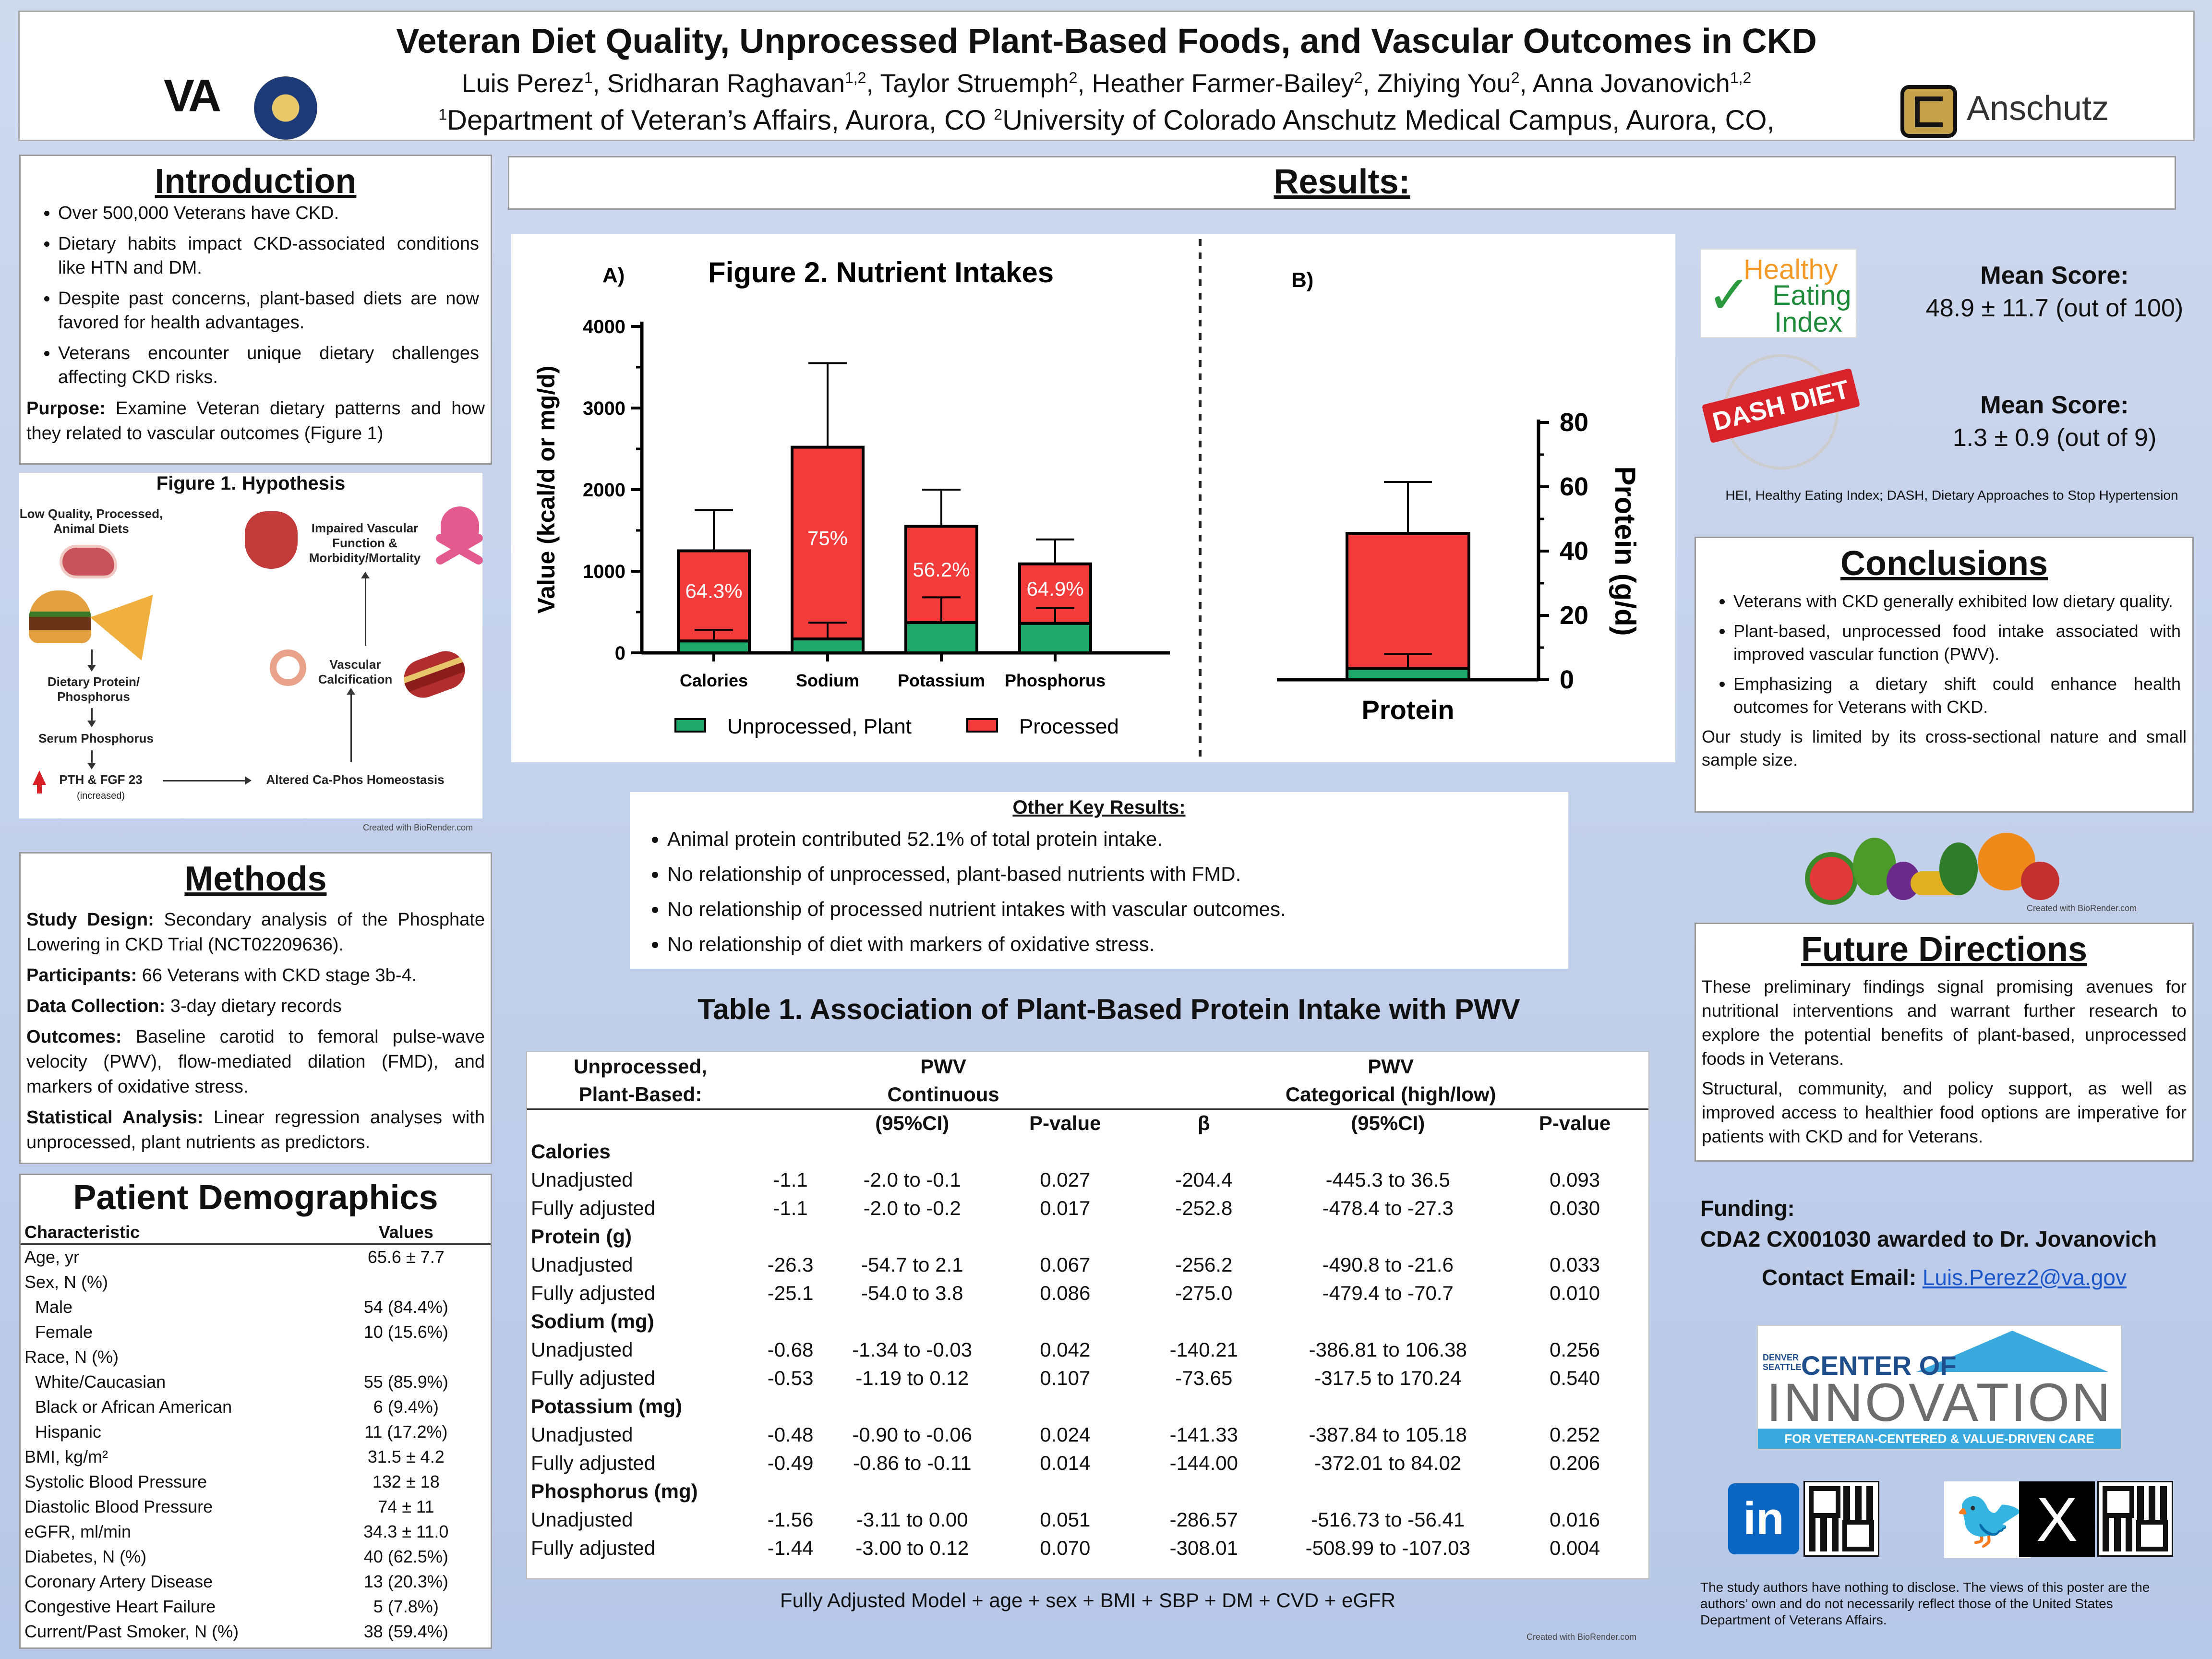 The height and width of the screenshot is (1659, 2212). I want to click on cell-label: Fully adjusted, so click(593, 1462).